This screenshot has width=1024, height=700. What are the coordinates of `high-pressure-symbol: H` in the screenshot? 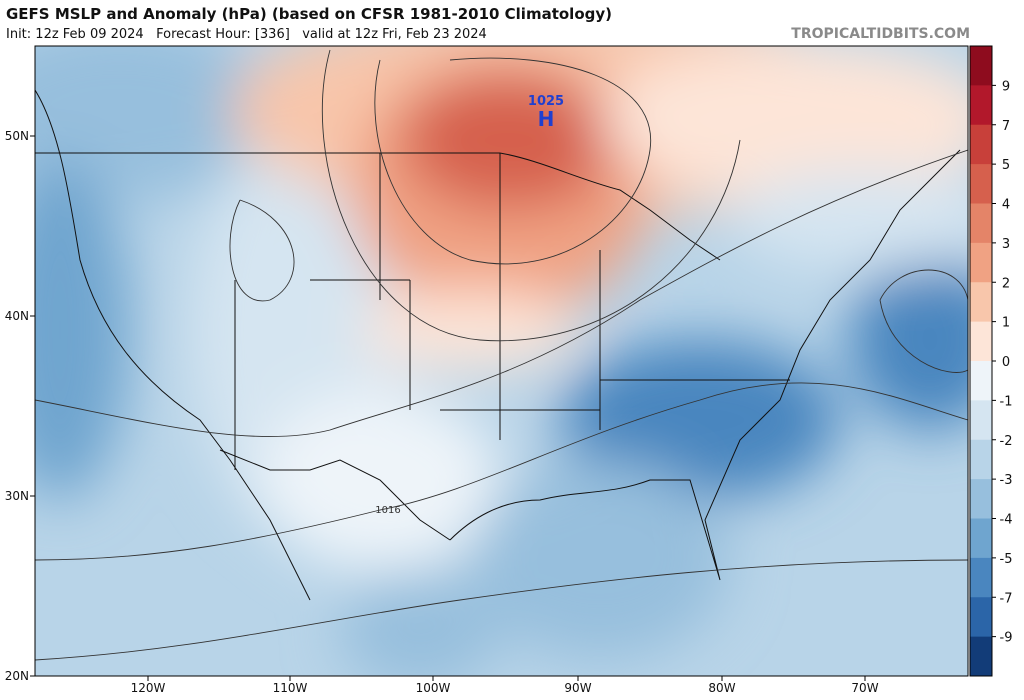 It's located at (546, 119).